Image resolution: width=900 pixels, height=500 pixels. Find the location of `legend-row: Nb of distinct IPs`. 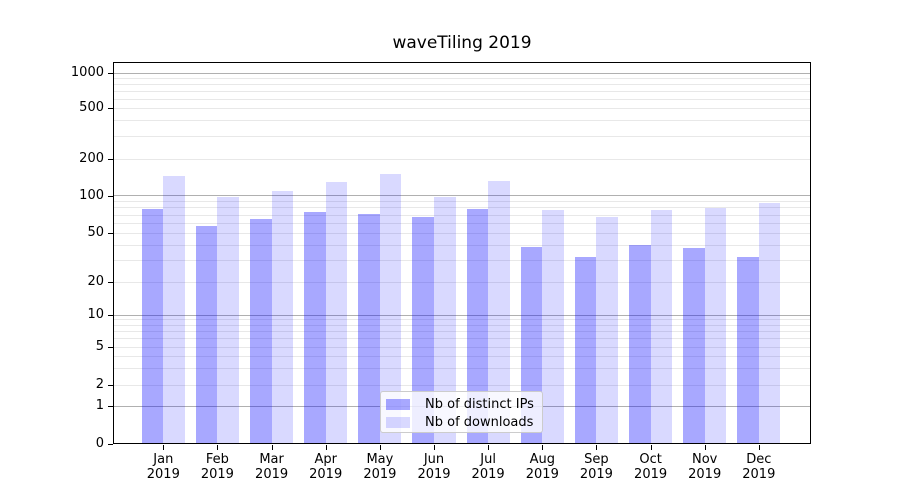

legend-row: Nb of distinct IPs is located at coordinates (464, 404).